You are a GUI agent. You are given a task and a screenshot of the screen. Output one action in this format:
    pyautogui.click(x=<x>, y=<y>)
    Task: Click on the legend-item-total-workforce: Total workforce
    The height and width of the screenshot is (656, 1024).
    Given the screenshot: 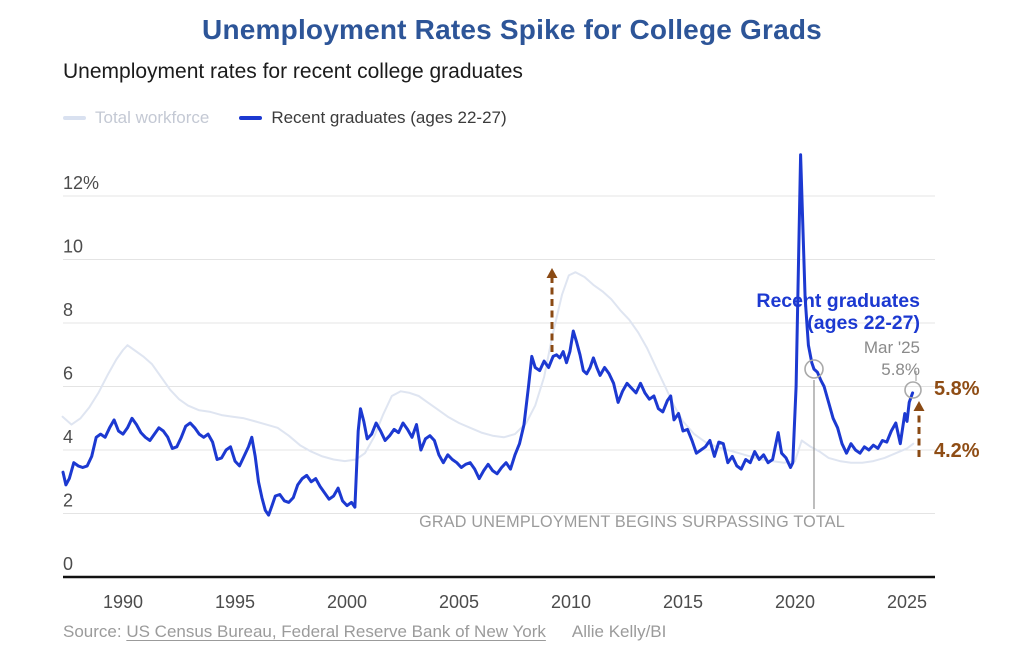 What is the action you would take?
    pyautogui.click(x=136, y=118)
    